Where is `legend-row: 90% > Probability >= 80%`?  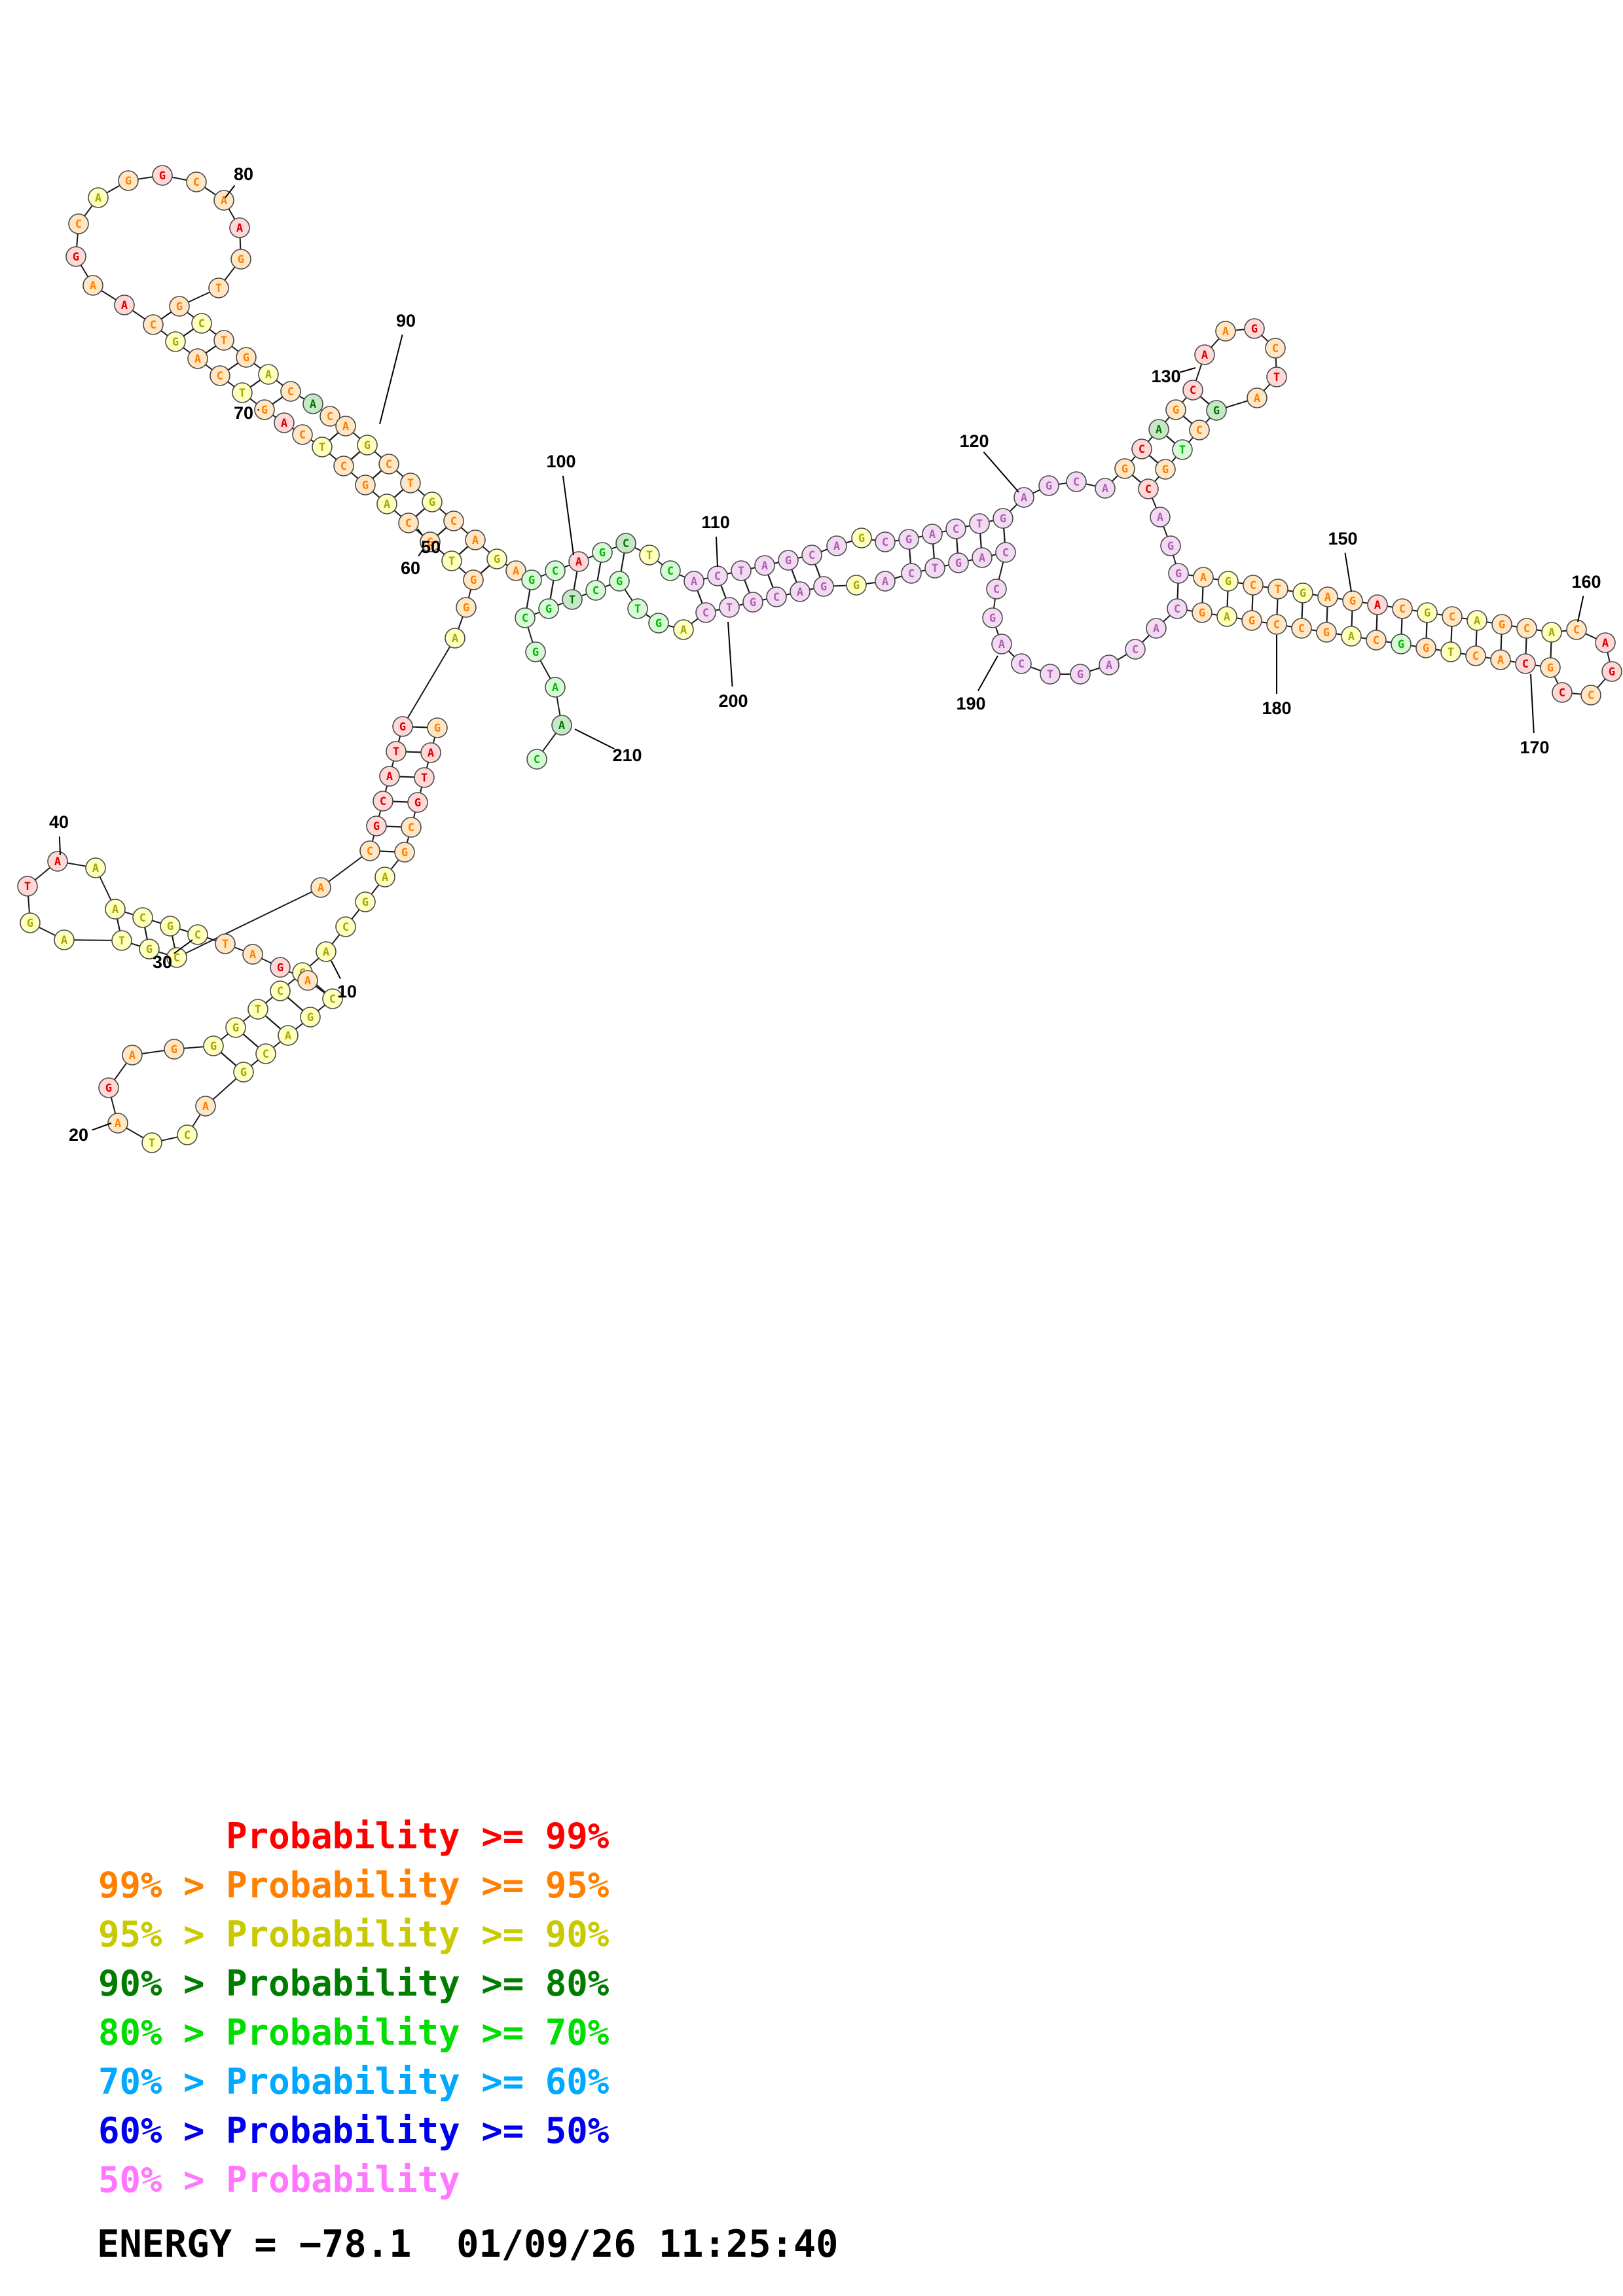 legend-row: 90% > Probability >= 80% is located at coordinates (354, 1983).